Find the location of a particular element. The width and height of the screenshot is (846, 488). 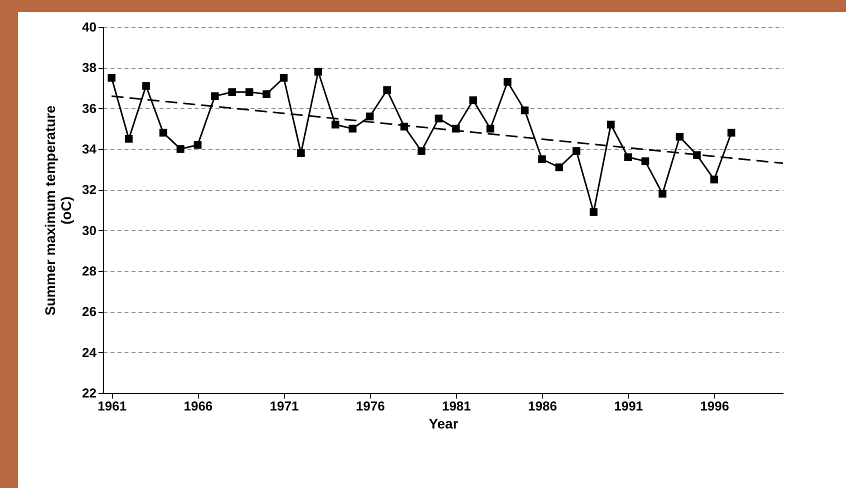

x-tick-label: 1976 is located at coordinates (370, 406).